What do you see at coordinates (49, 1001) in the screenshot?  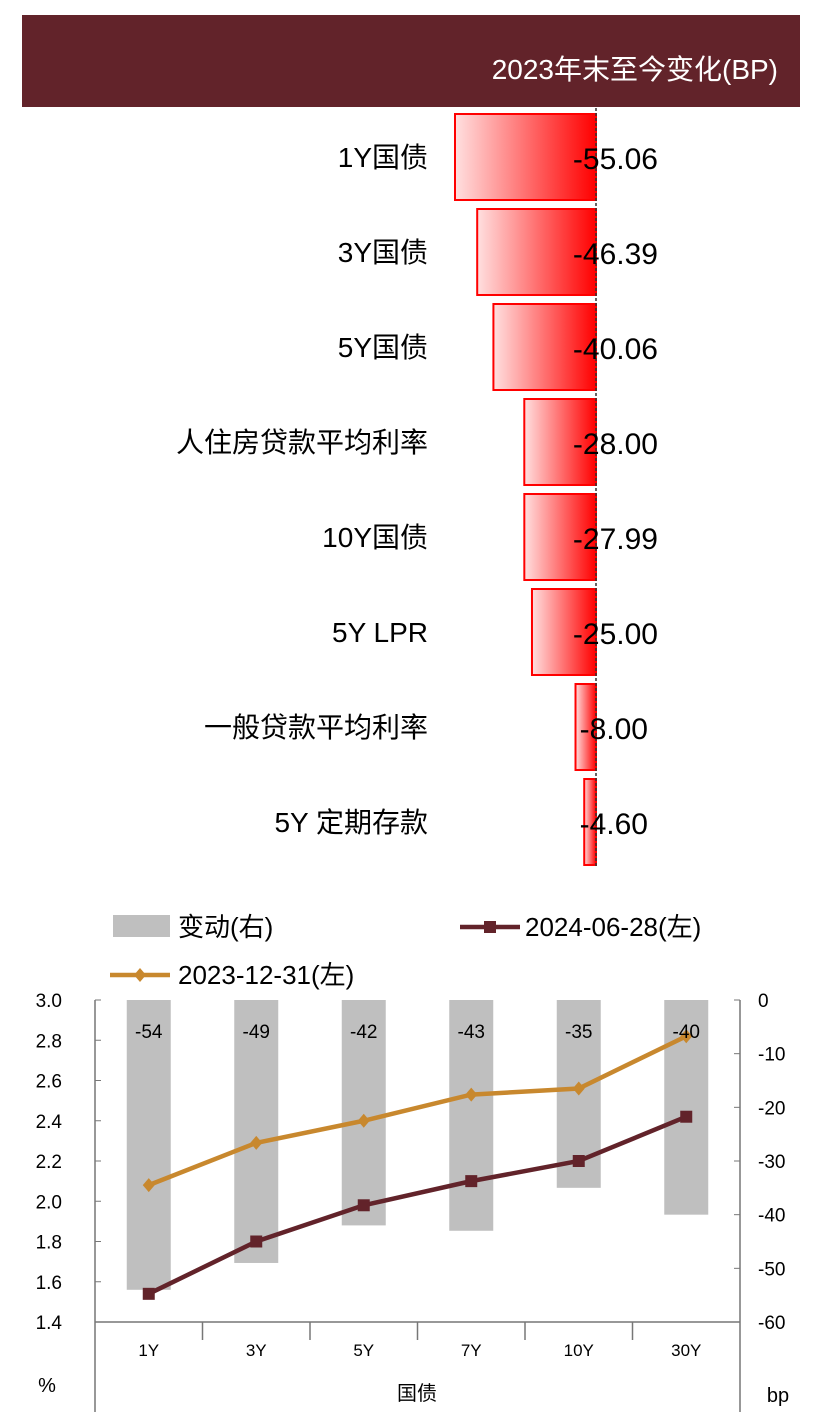 I see `left-tick-label: 3.0` at bounding box center [49, 1001].